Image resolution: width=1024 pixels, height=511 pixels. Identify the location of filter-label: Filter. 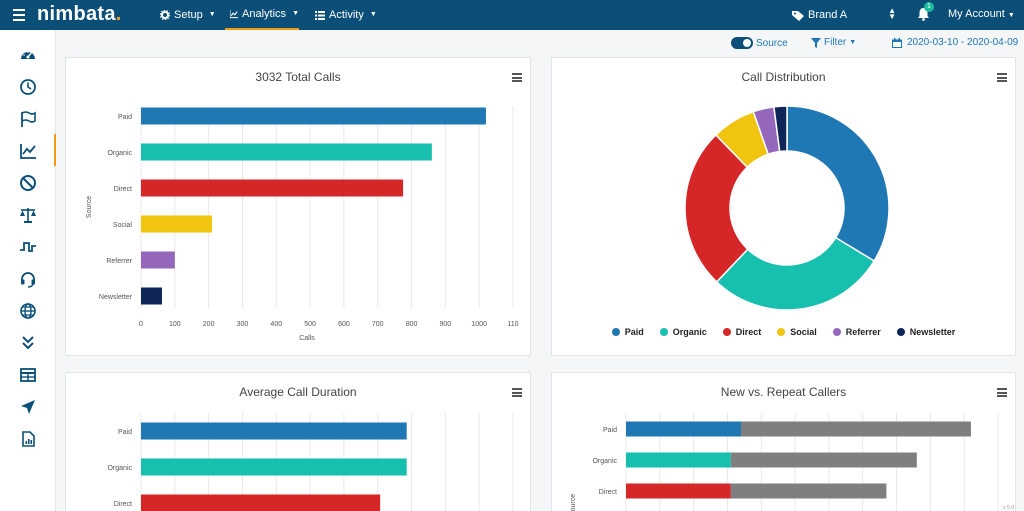
(835, 42).